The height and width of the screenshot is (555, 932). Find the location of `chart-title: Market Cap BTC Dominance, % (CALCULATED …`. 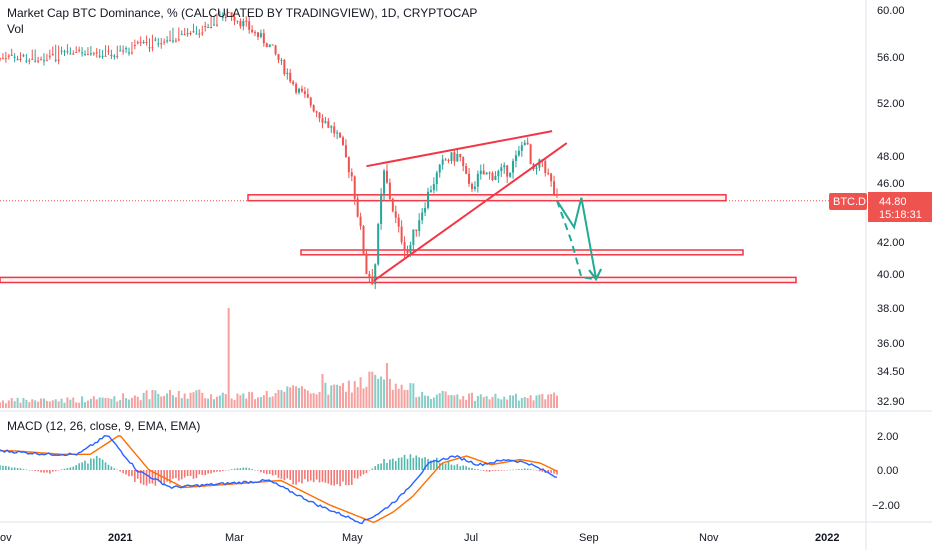

chart-title: Market Cap BTC Dominance, % (CALCULATED … is located at coordinates (242, 13).